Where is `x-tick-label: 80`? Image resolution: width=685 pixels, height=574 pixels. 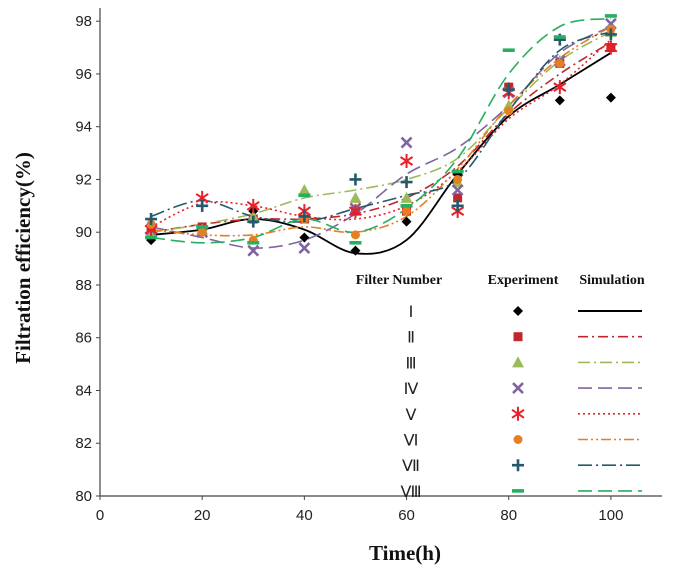
x-tick-label: 80 is located at coordinates (508, 515).